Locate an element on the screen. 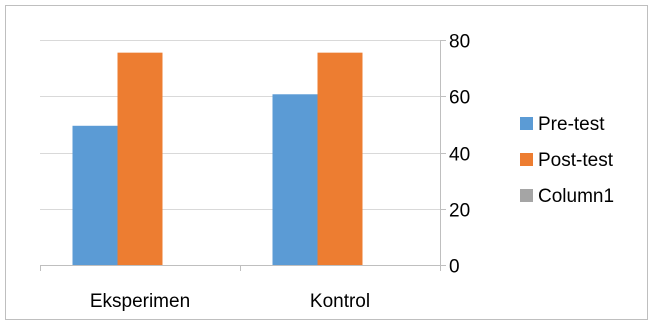 The height and width of the screenshot is (330, 653). legend-label: Pre-test is located at coordinates (571, 124).